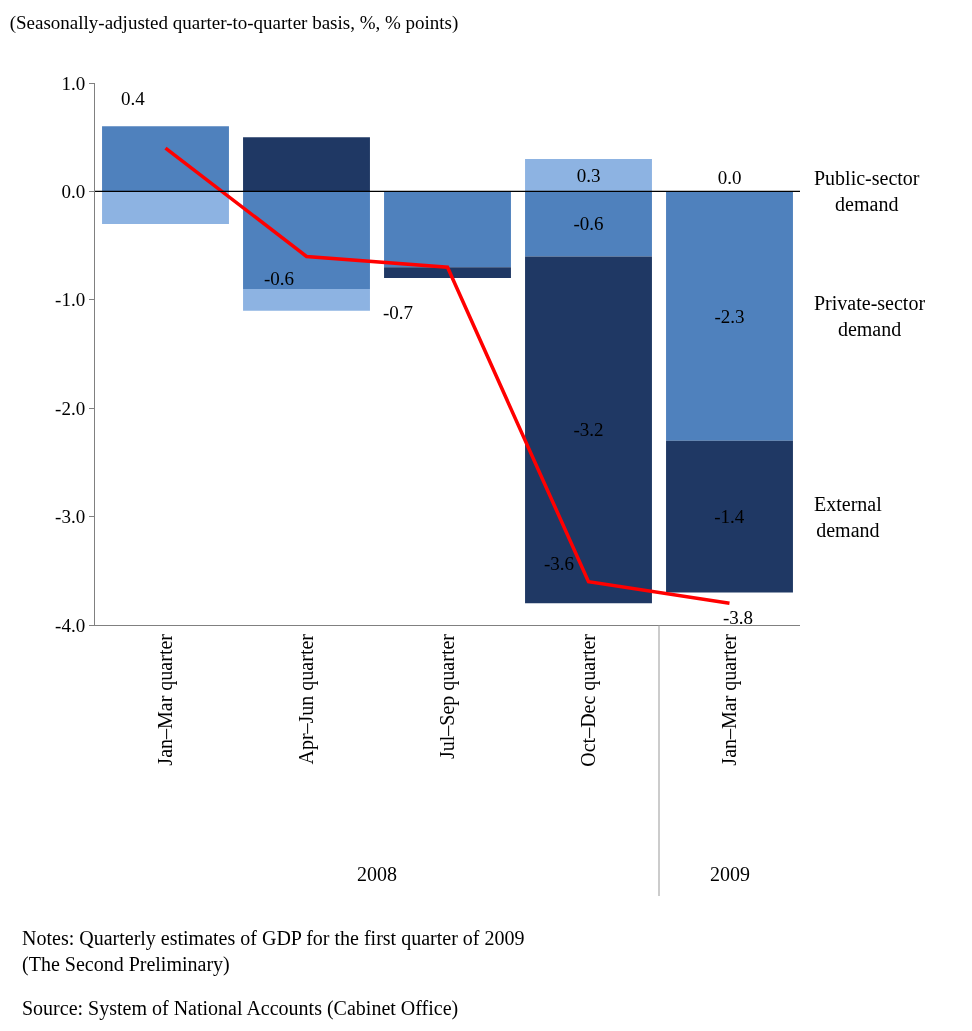 This screenshot has width=972, height=1031. Describe the element at coordinates (738, 617) in the screenshot. I see `data-label: -3.8` at that location.